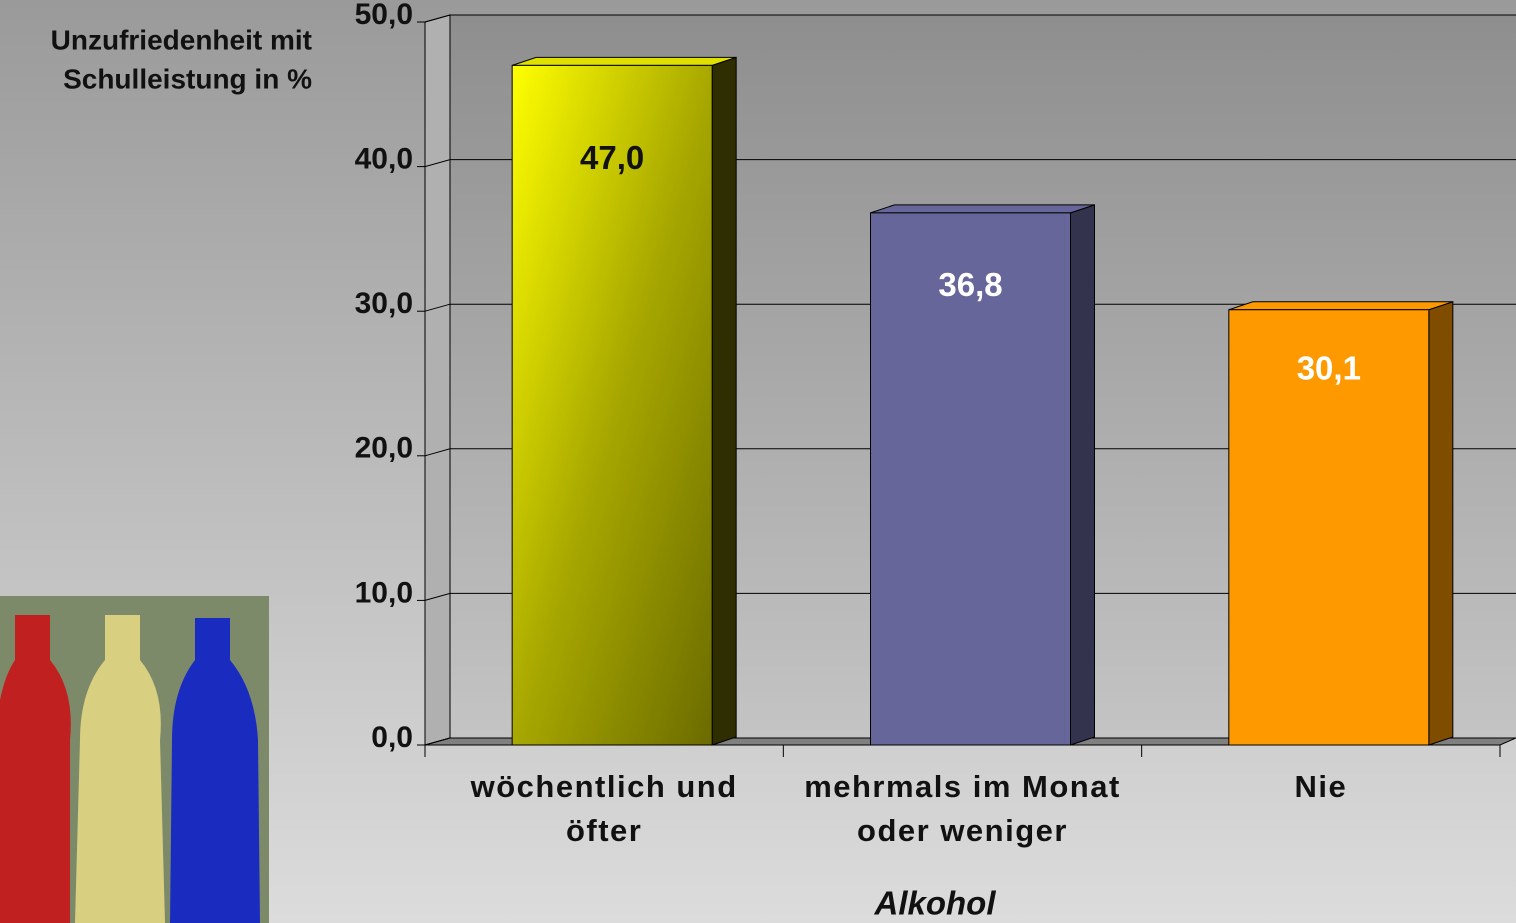 The height and width of the screenshot is (923, 1516). I want to click on y-axis-label: Unzufriedenheit mit, so click(181, 39).